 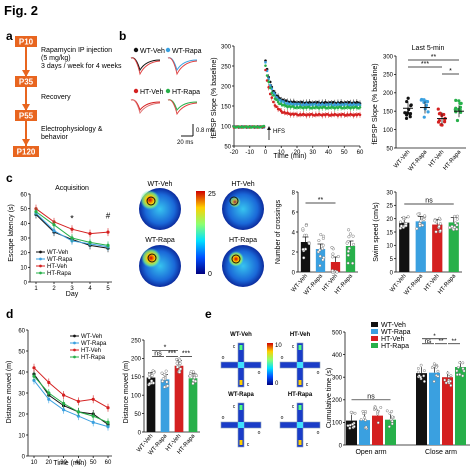 I want to click on significance-label: #, so click(x=108, y=215).